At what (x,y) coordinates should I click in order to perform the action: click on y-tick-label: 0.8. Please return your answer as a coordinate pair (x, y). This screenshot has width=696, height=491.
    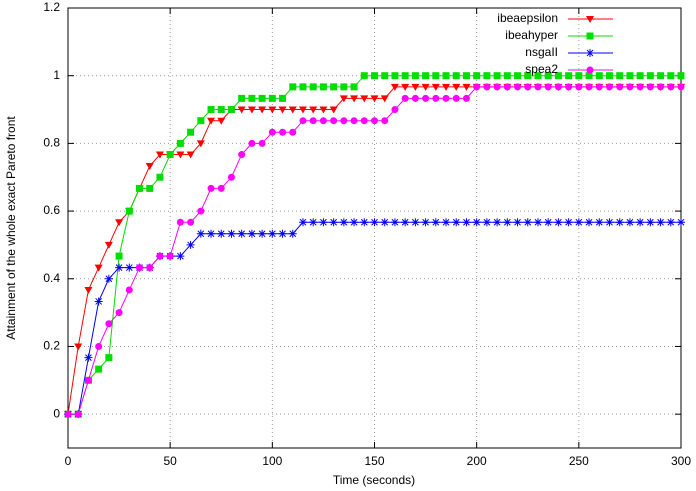
    Looking at the image, I should click on (51, 143).